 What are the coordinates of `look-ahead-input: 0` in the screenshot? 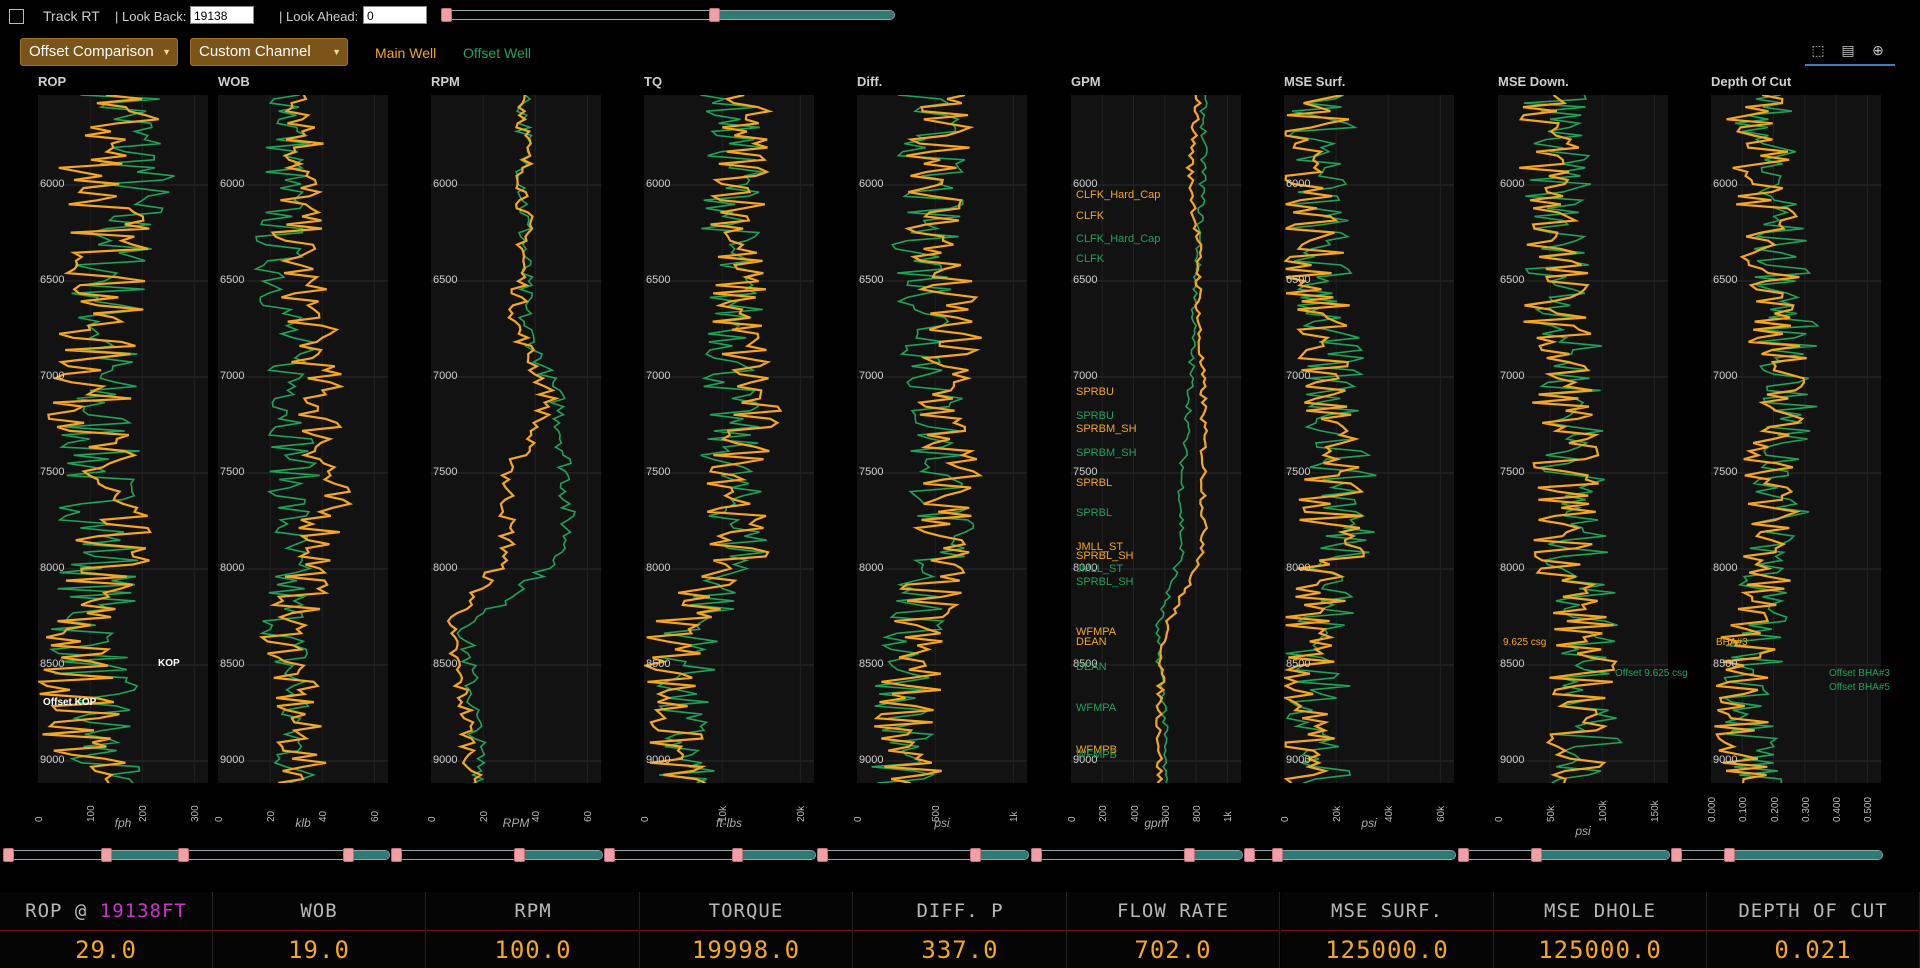 It's located at (395, 15).